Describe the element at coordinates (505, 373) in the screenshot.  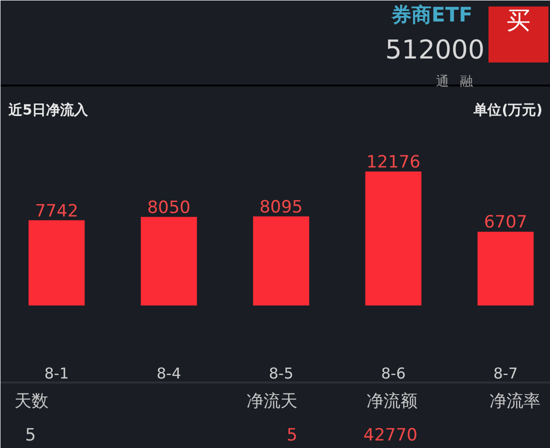
I see `x-tick-label: 8-7` at that location.